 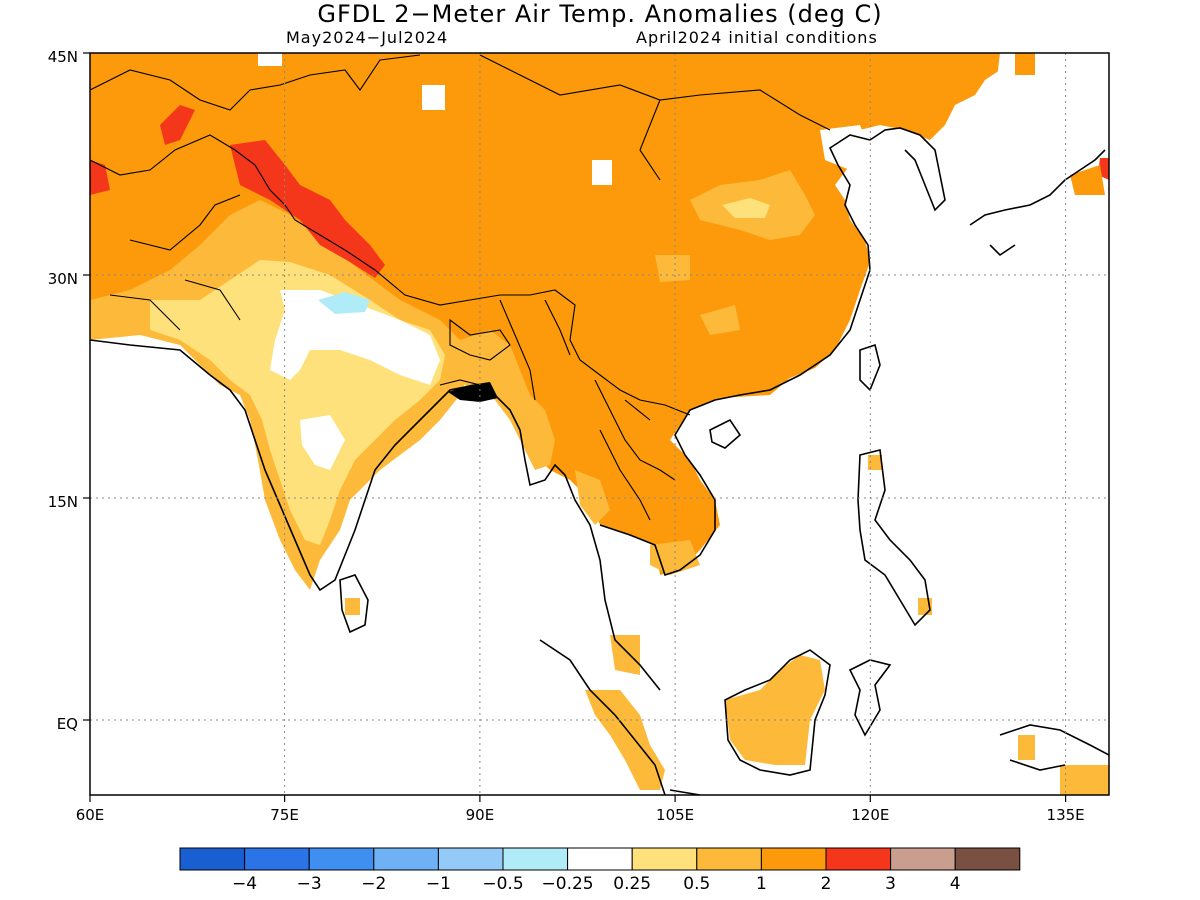 What do you see at coordinates (870, 815) in the screenshot?
I see `x-tick-label: 120E` at bounding box center [870, 815].